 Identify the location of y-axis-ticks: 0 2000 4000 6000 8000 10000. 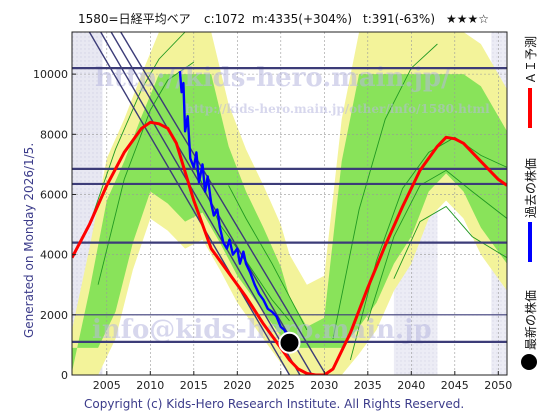
(54, 225).